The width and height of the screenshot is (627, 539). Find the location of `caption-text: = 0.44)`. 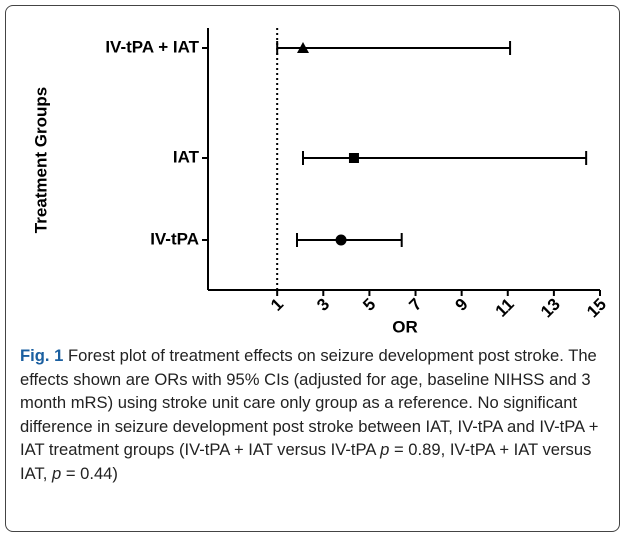

caption-text: = 0.44) is located at coordinates (89, 473).